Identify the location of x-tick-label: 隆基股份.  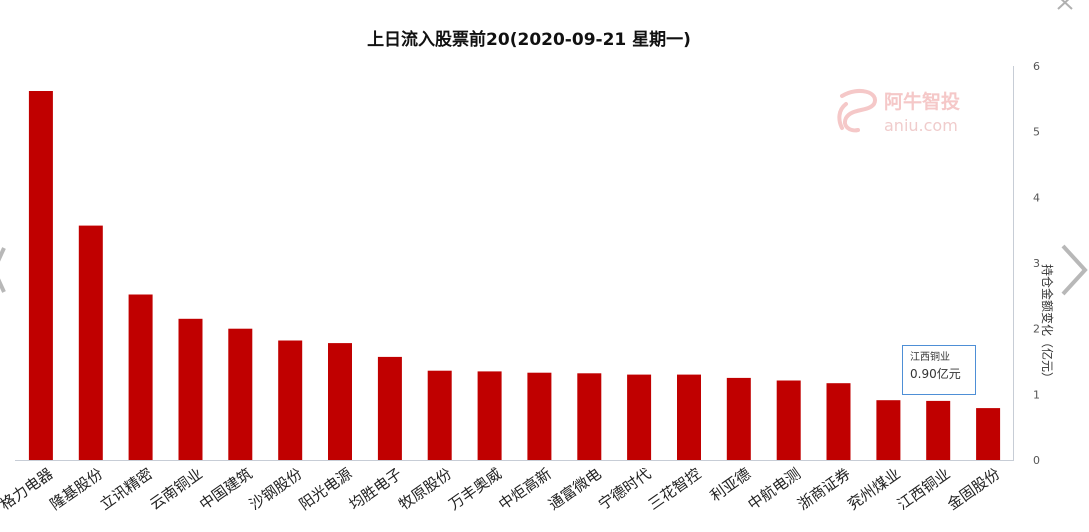
(76, 489).